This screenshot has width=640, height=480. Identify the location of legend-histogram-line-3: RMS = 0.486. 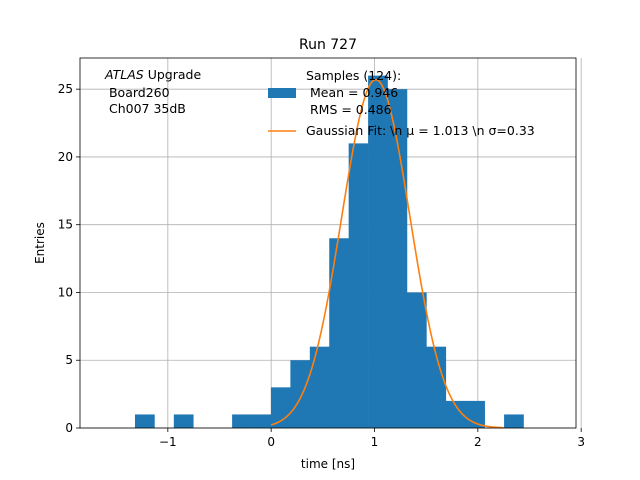
(349, 109).